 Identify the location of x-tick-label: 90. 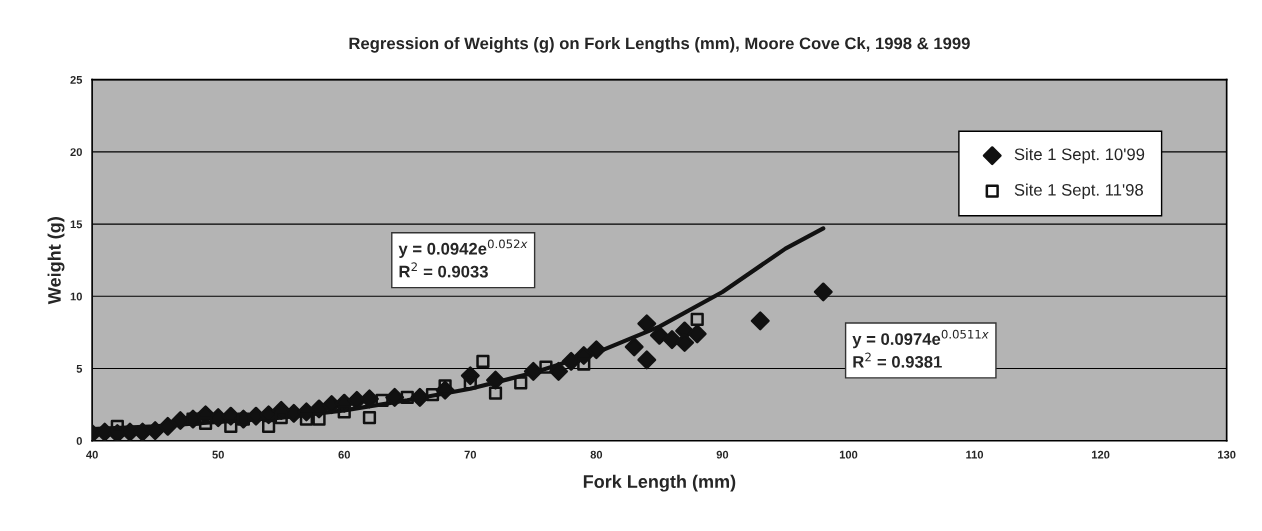
(722, 454).